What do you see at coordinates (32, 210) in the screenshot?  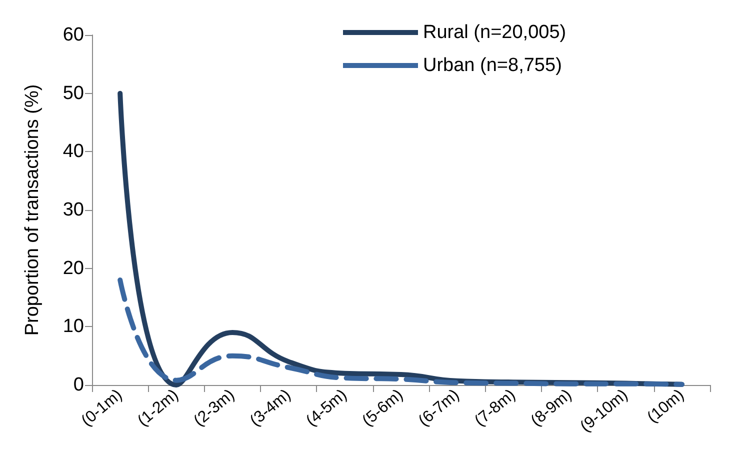 I see `y-axis-title: Proportion of transactions (%)` at bounding box center [32, 210].